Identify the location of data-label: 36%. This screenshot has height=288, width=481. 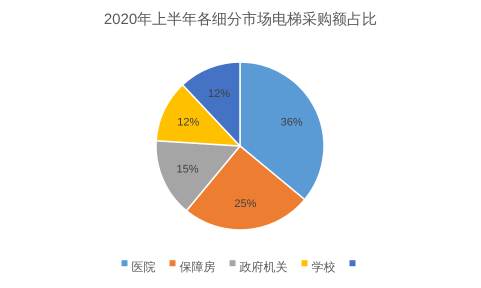
(291, 122).